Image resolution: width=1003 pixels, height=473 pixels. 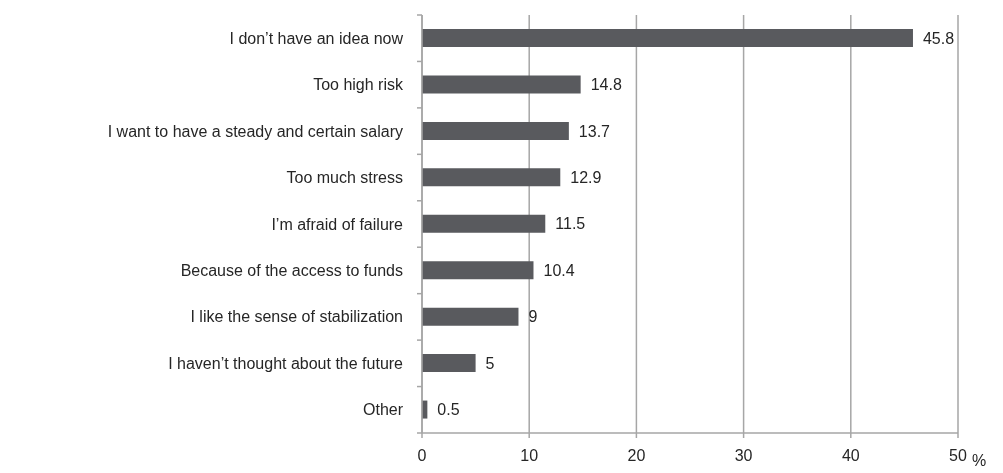 What do you see at coordinates (979, 460) in the screenshot?
I see `x-axis-title: %` at bounding box center [979, 460].